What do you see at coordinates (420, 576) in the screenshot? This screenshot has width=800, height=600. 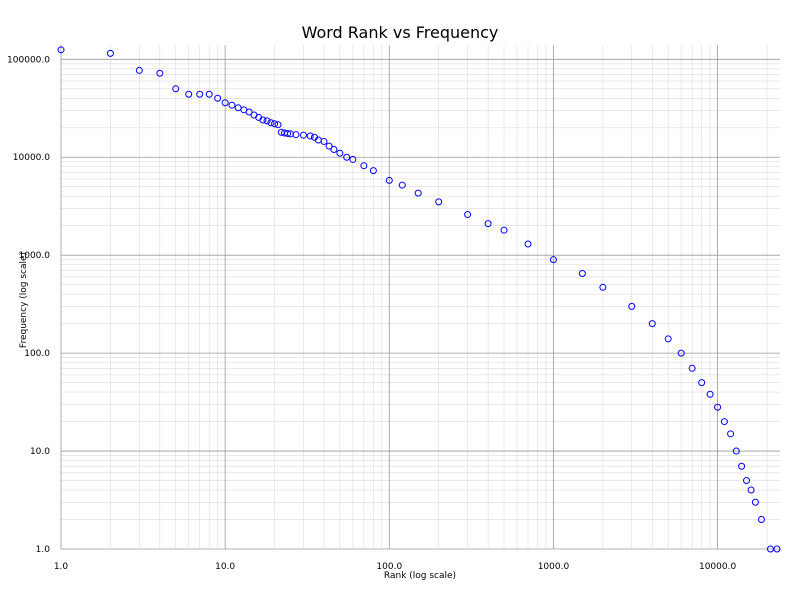 I see `x-axis-label: Rank (log scale)` at bounding box center [420, 576].